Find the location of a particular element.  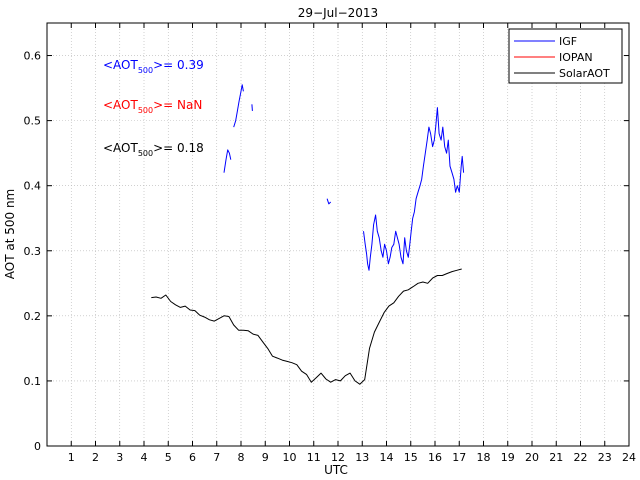

x-tick-label: 8 is located at coordinates (241, 457).